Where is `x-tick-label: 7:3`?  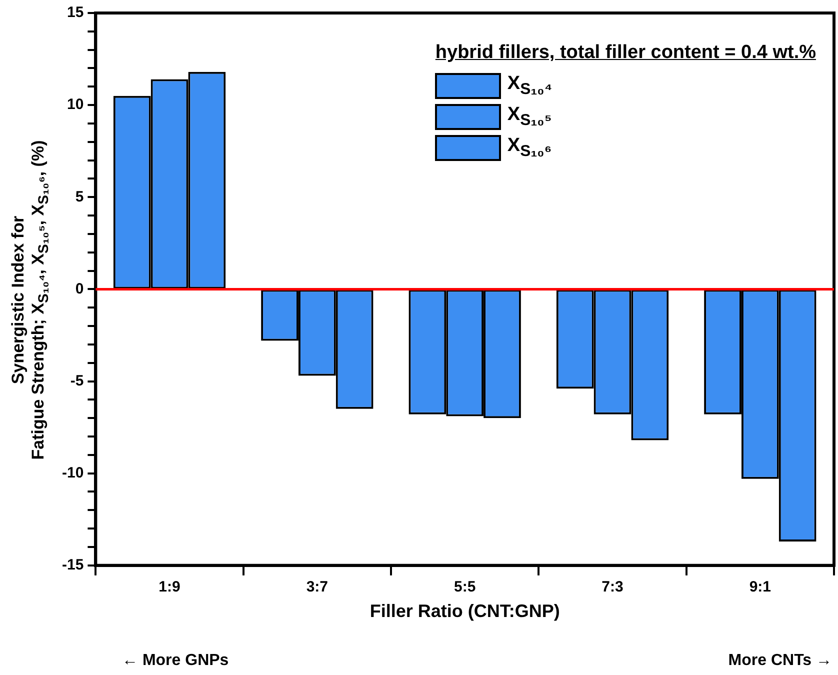 x-tick-label: 7:3 is located at coordinates (613, 587).